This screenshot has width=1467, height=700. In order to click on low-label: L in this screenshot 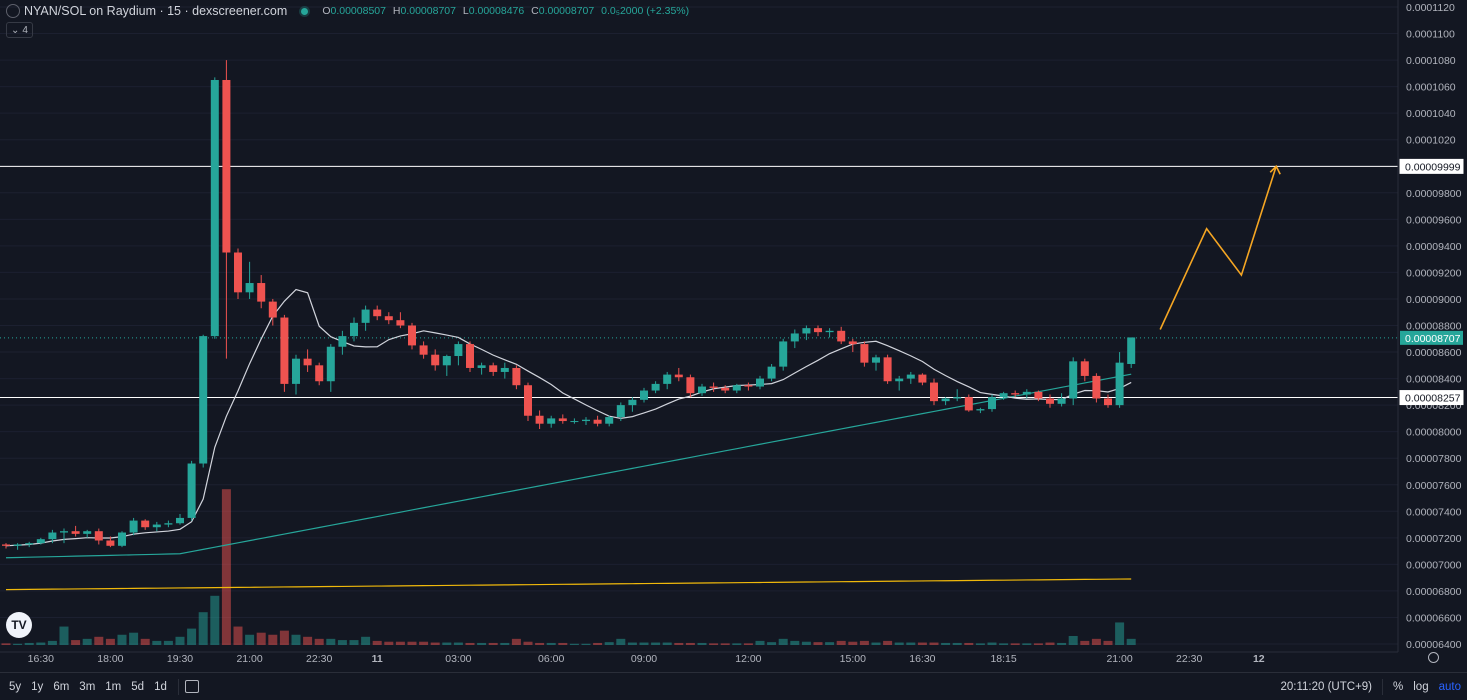, I will do `click(465, 11)`.